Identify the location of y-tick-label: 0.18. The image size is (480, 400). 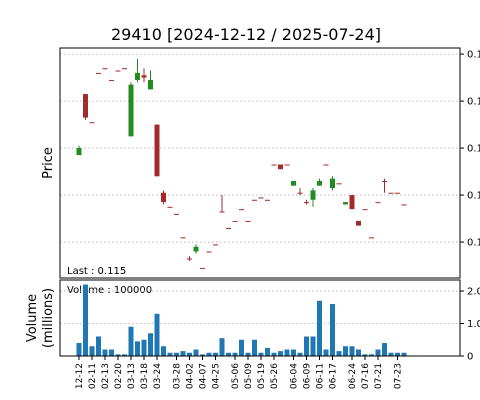
(473, 55).